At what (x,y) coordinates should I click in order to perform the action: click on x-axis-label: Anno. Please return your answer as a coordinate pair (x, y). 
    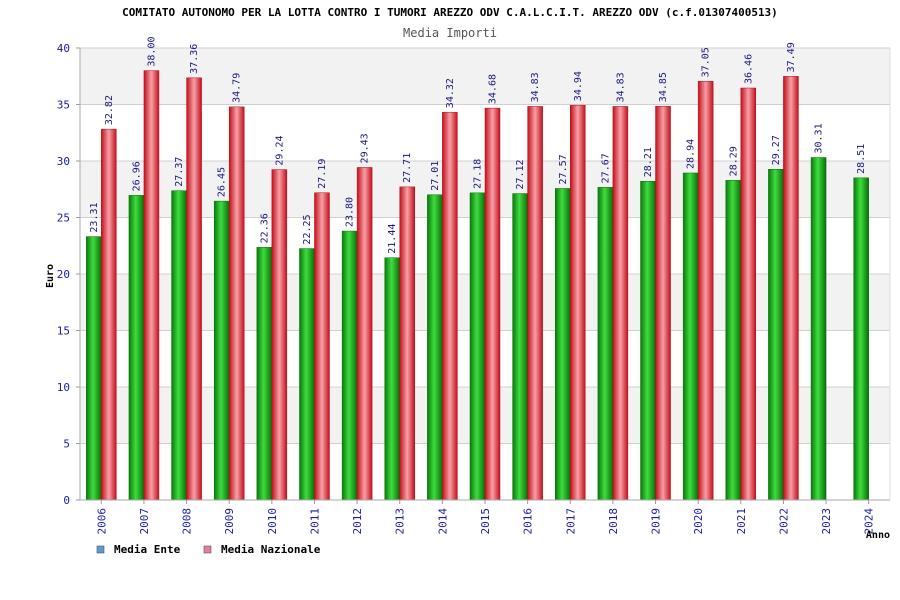
    Looking at the image, I should click on (878, 535).